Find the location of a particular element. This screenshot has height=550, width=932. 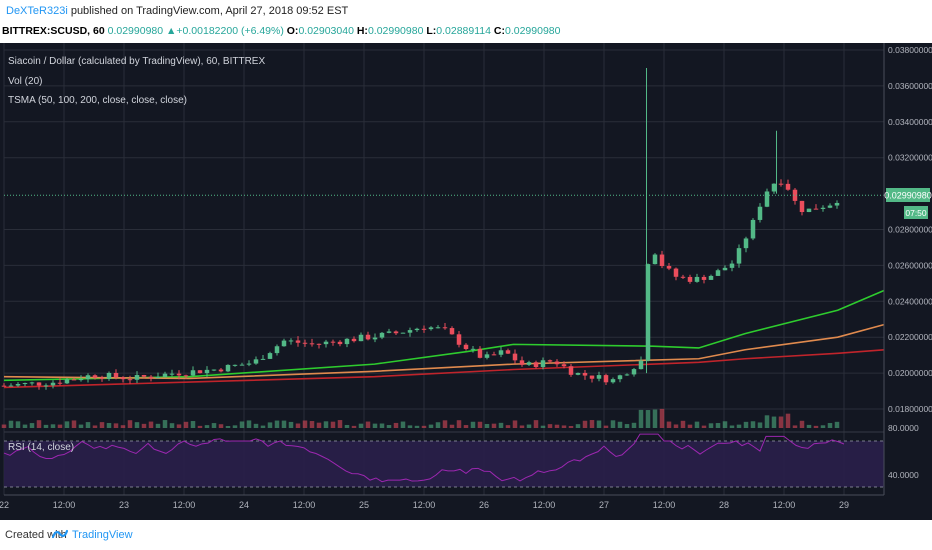

countdown-badge is located at coordinates (916, 212).